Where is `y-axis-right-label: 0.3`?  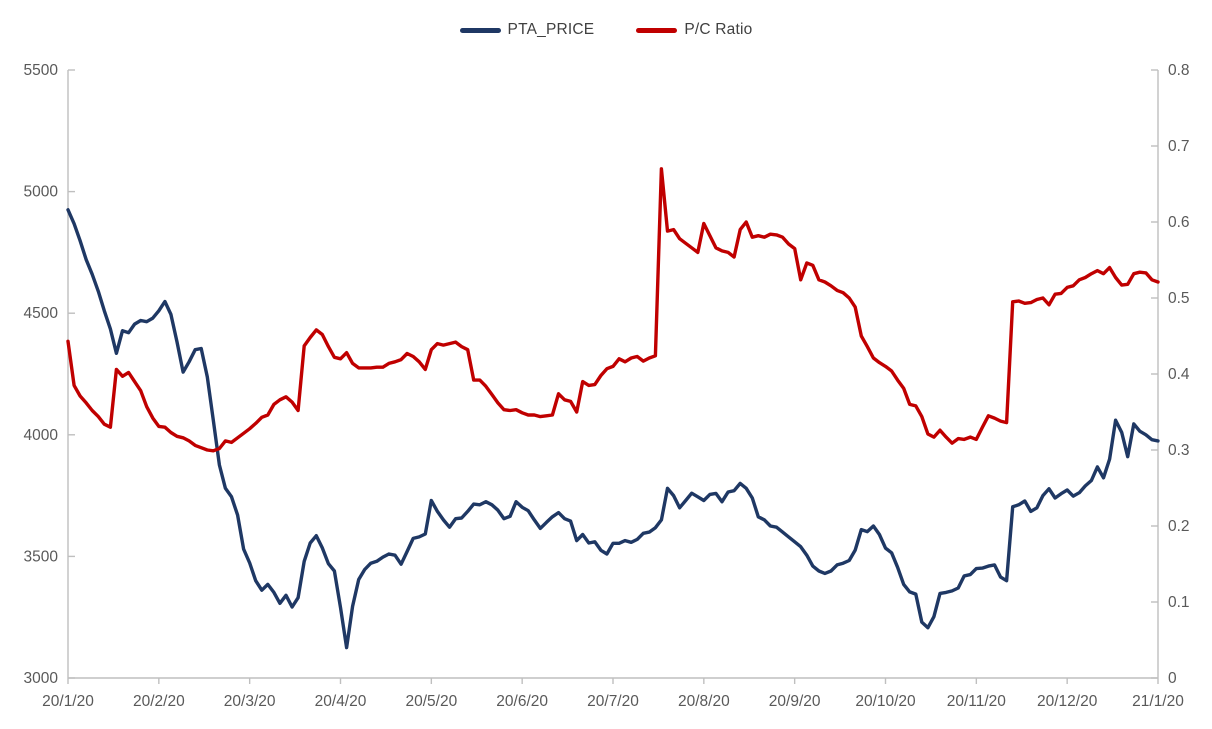 y-axis-right-label: 0.3 is located at coordinates (1179, 450).